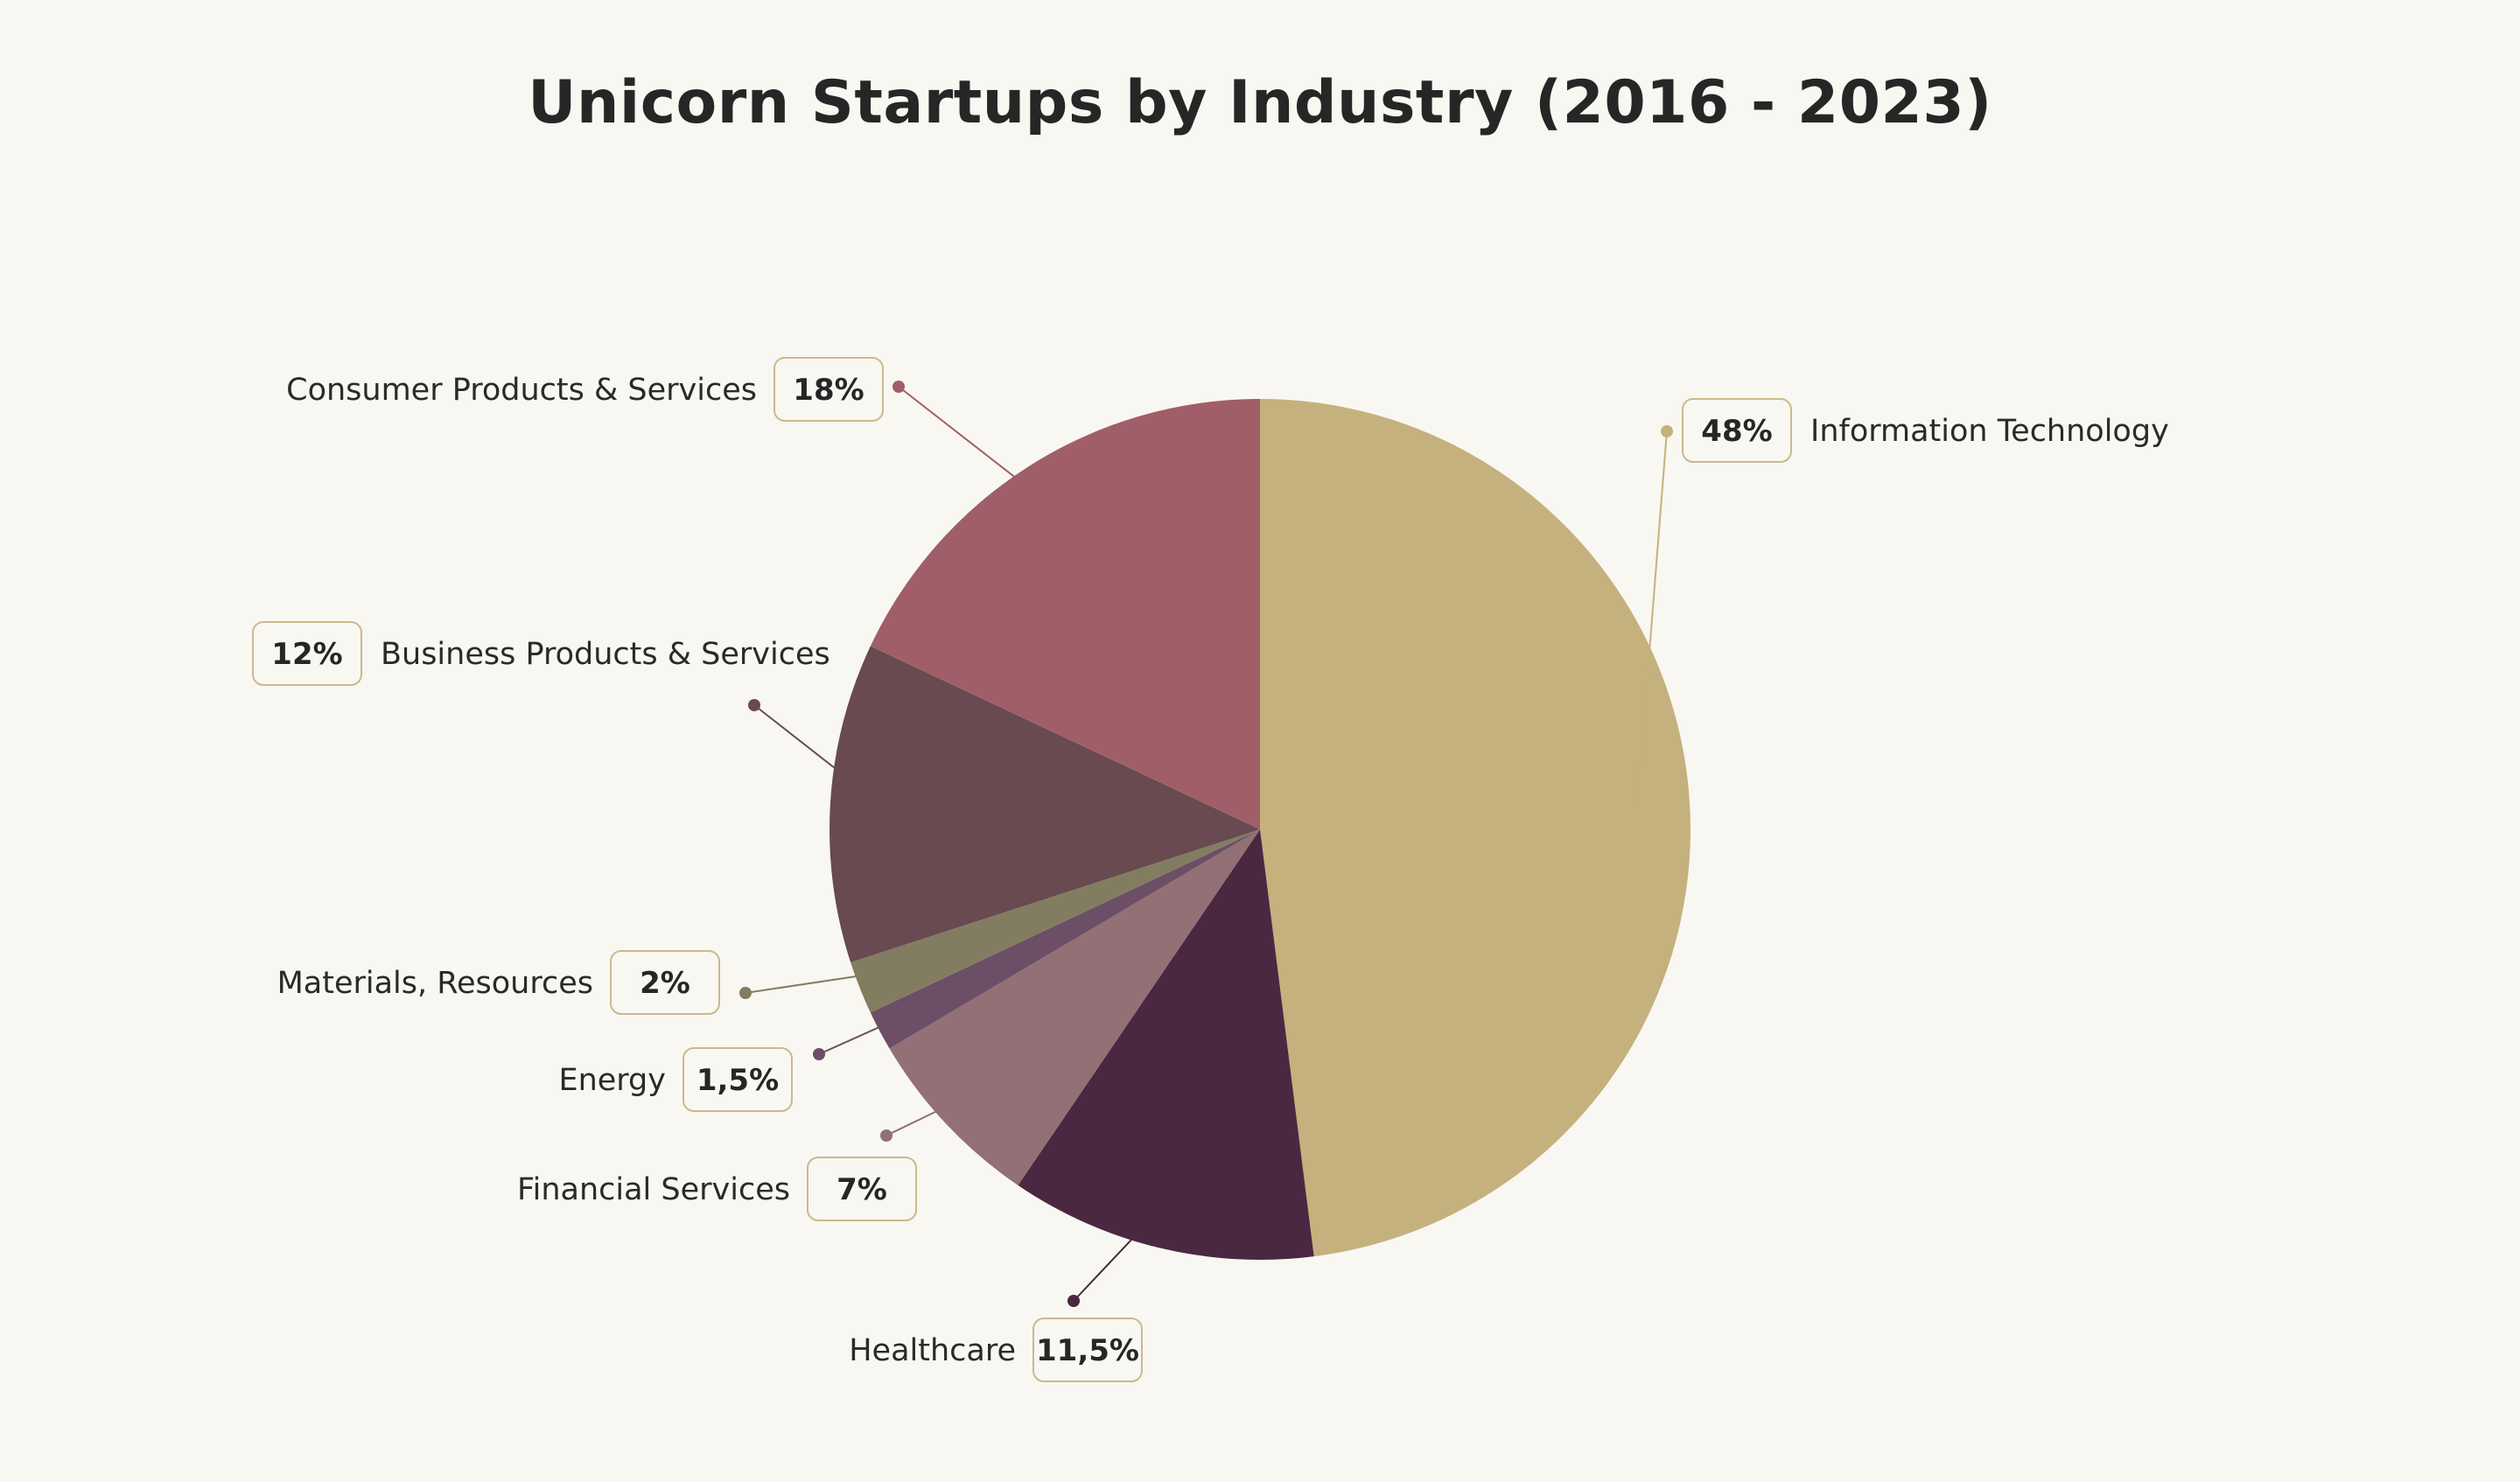 The height and width of the screenshot is (1482, 2520). I want to click on value-label-business-products-services: 12%, so click(306, 654).